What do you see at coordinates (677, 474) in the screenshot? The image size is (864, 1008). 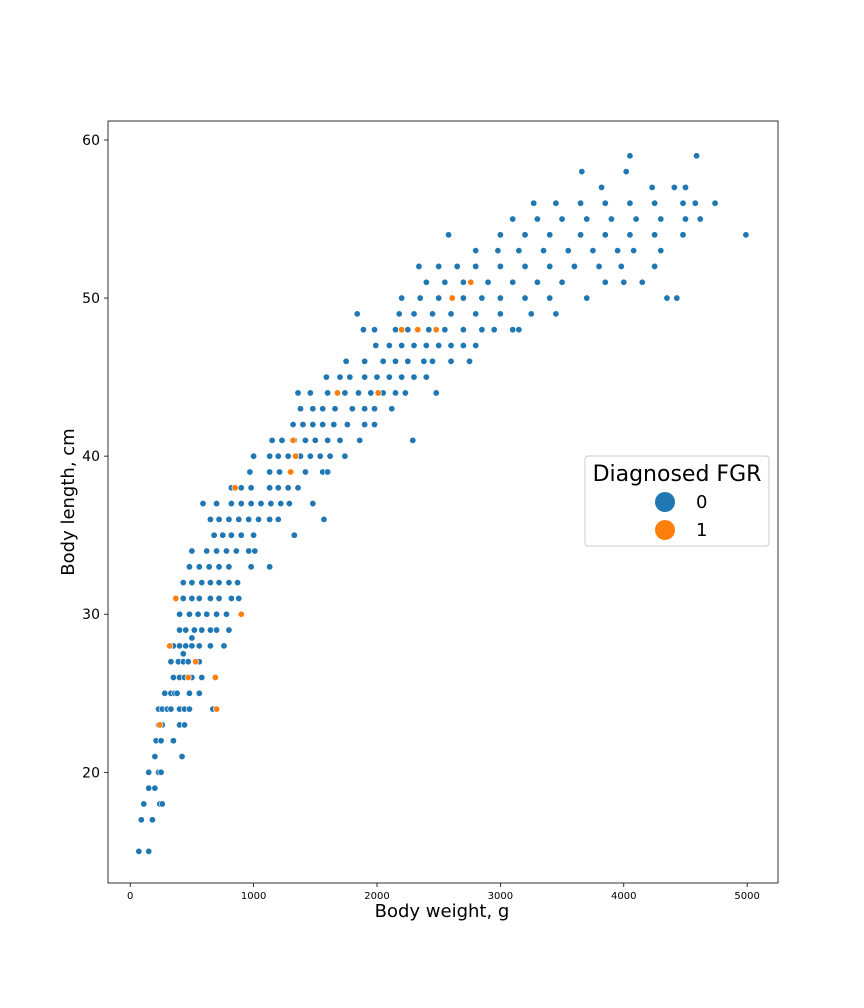 I see `legend-title: Diagnosed FGR` at bounding box center [677, 474].